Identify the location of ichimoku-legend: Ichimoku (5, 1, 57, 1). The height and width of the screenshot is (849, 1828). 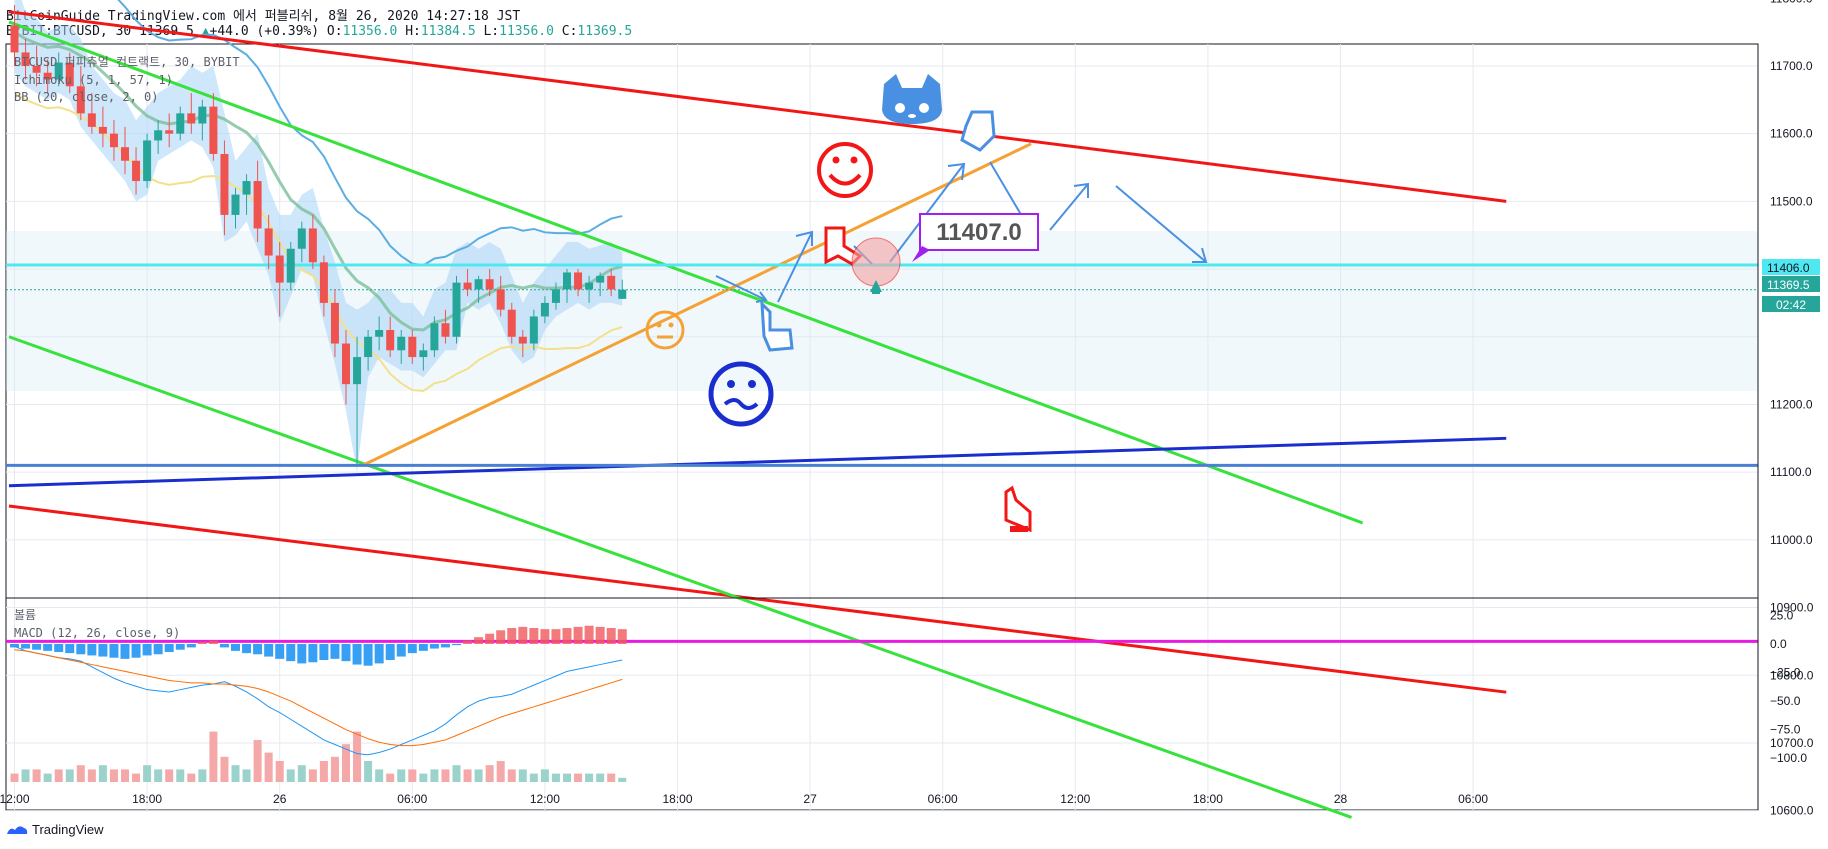
(93, 80).